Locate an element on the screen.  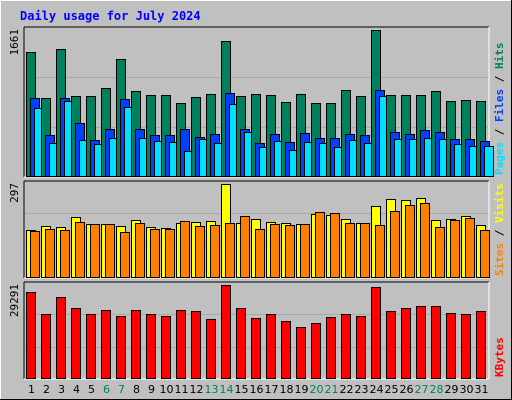
x-tick-label-day-12: 12 is located at coordinates (197, 389).